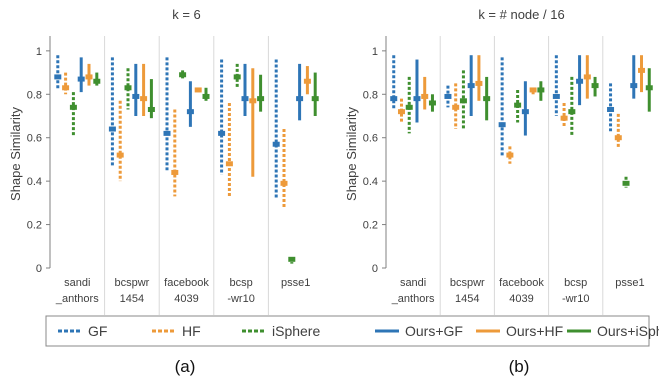 Image resolution: width=659 pixels, height=380 pixels. Describe the element at coordinates (186, 299) in the screenshot. I see `x-tick-label: 4039` at that location.